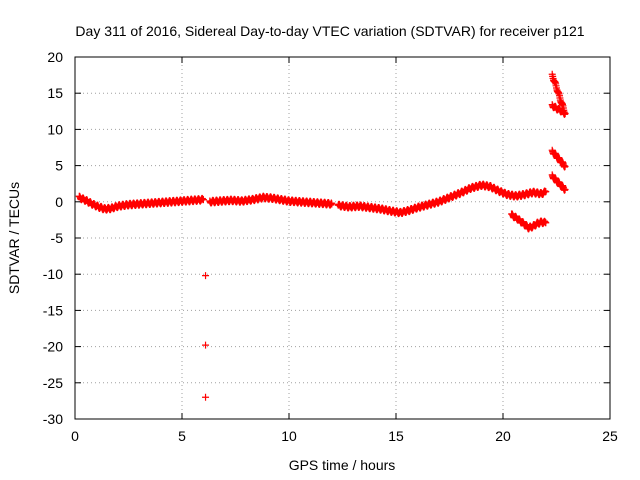 This screenshot has height=480, width=640. What do you see at coordinates (59, 202) in the screenshot?
I see `y-tick-label: 0` at bounding box center [59, 202].